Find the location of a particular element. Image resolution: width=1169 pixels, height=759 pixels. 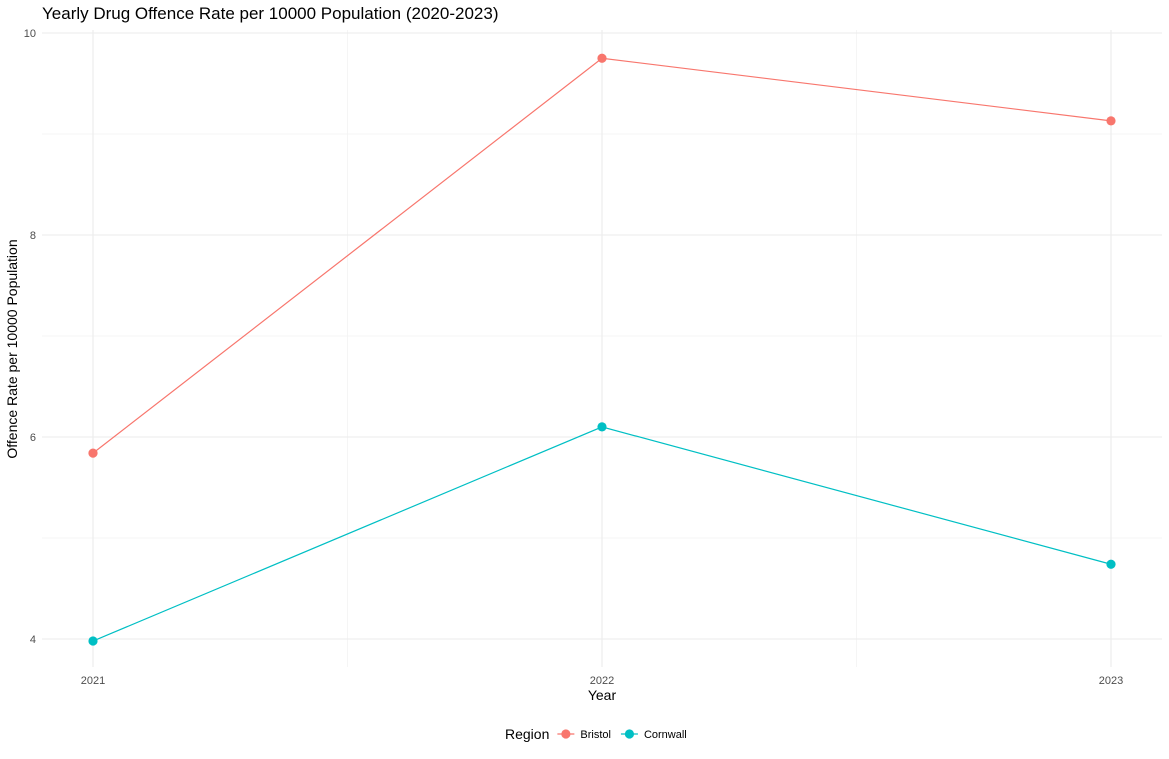

y-tick-label: 10 is located at coordinates (30, 34).